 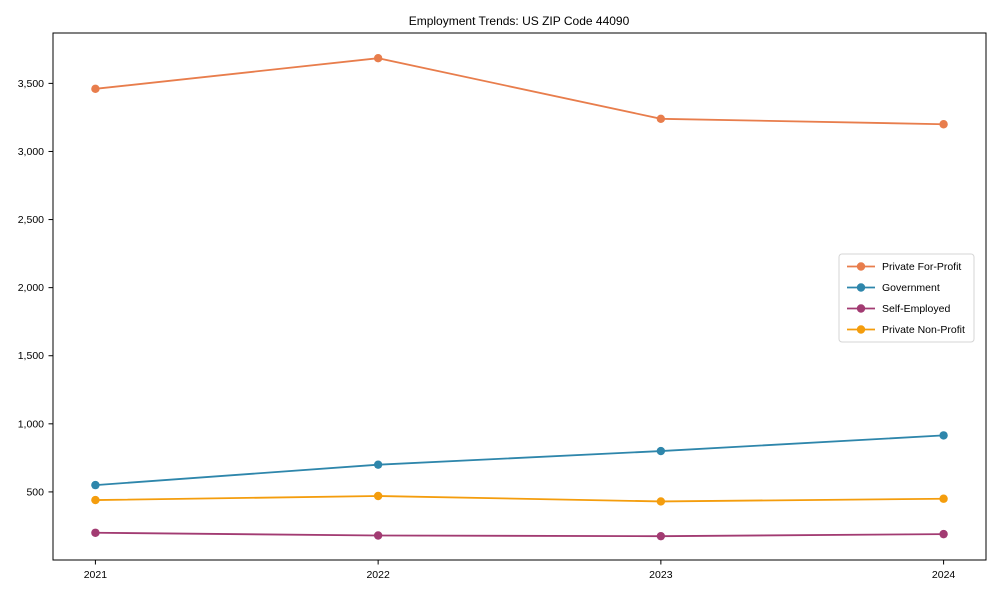 I want to click on x-axis-tick-label: 2022, so click(x=378, y=575).